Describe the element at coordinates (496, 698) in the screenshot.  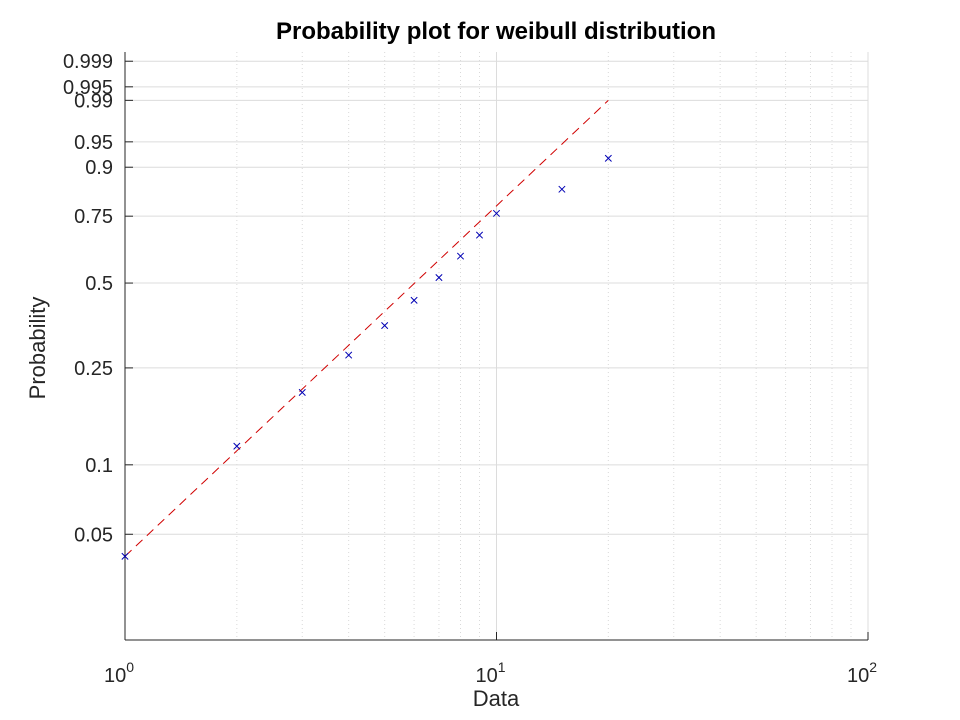
I see `x-axis-label: Data` at that location.